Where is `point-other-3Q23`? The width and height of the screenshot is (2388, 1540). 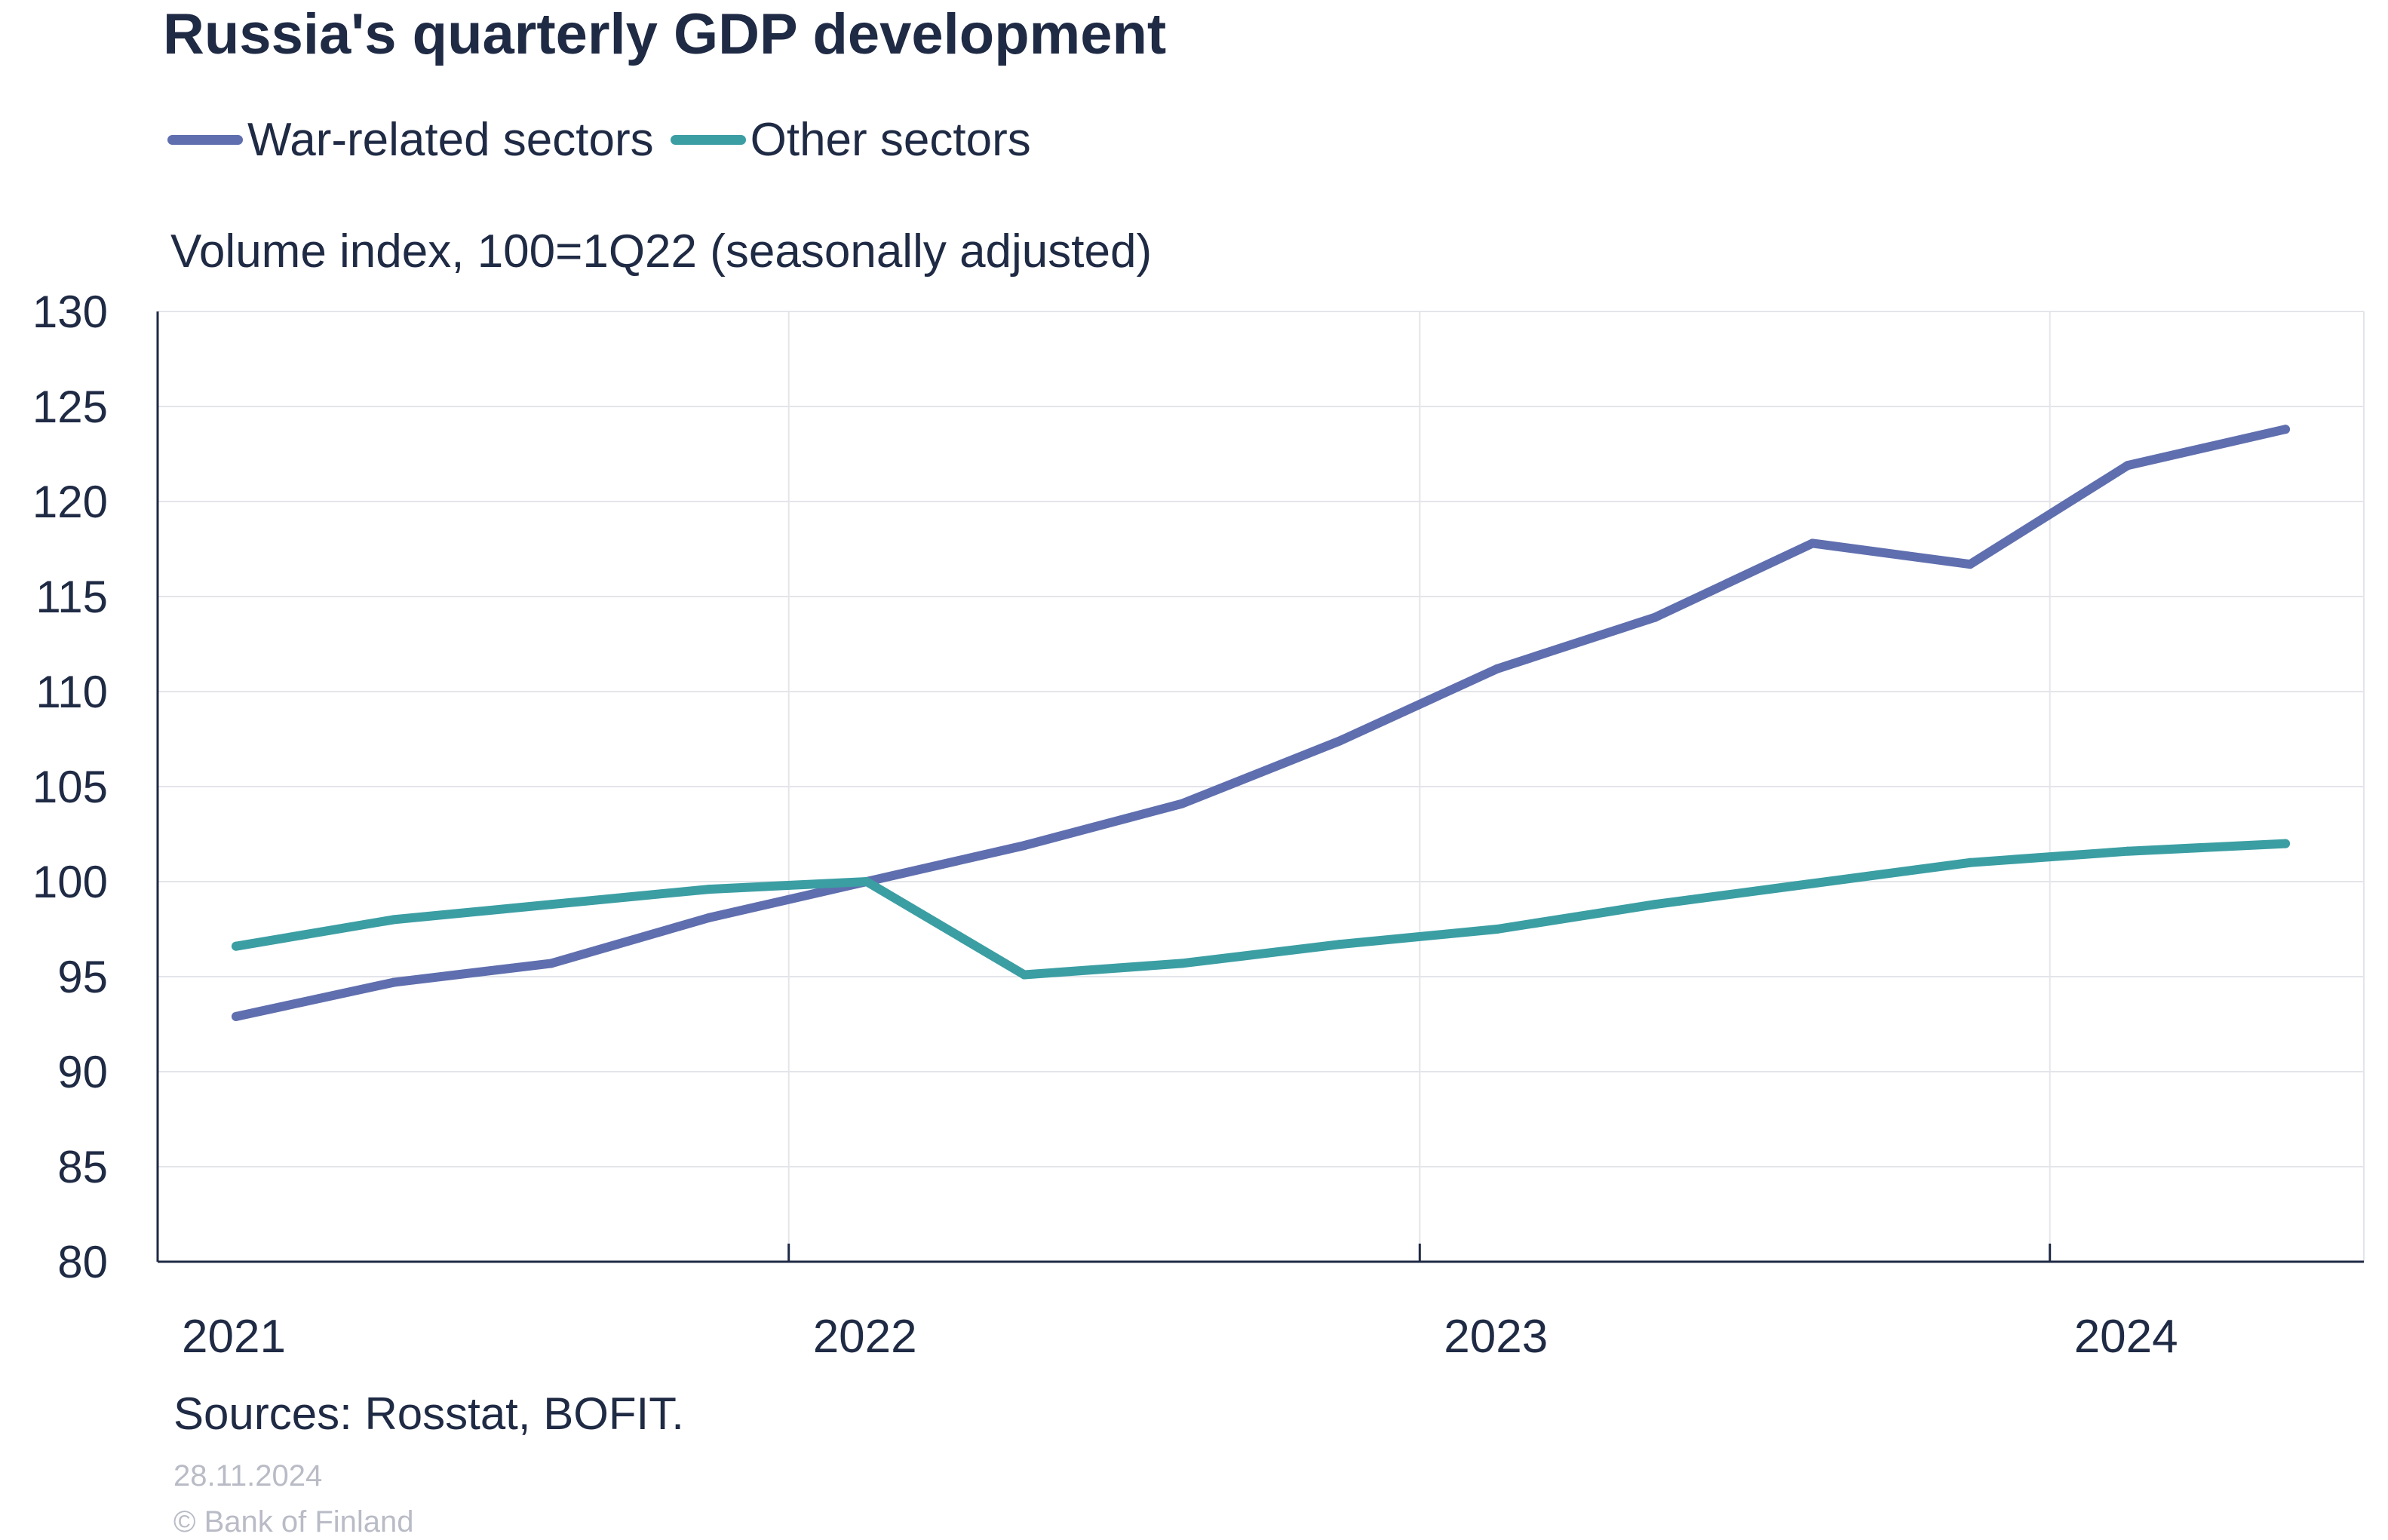 point-other-3Q23 is located at coordinates (1813, 884).